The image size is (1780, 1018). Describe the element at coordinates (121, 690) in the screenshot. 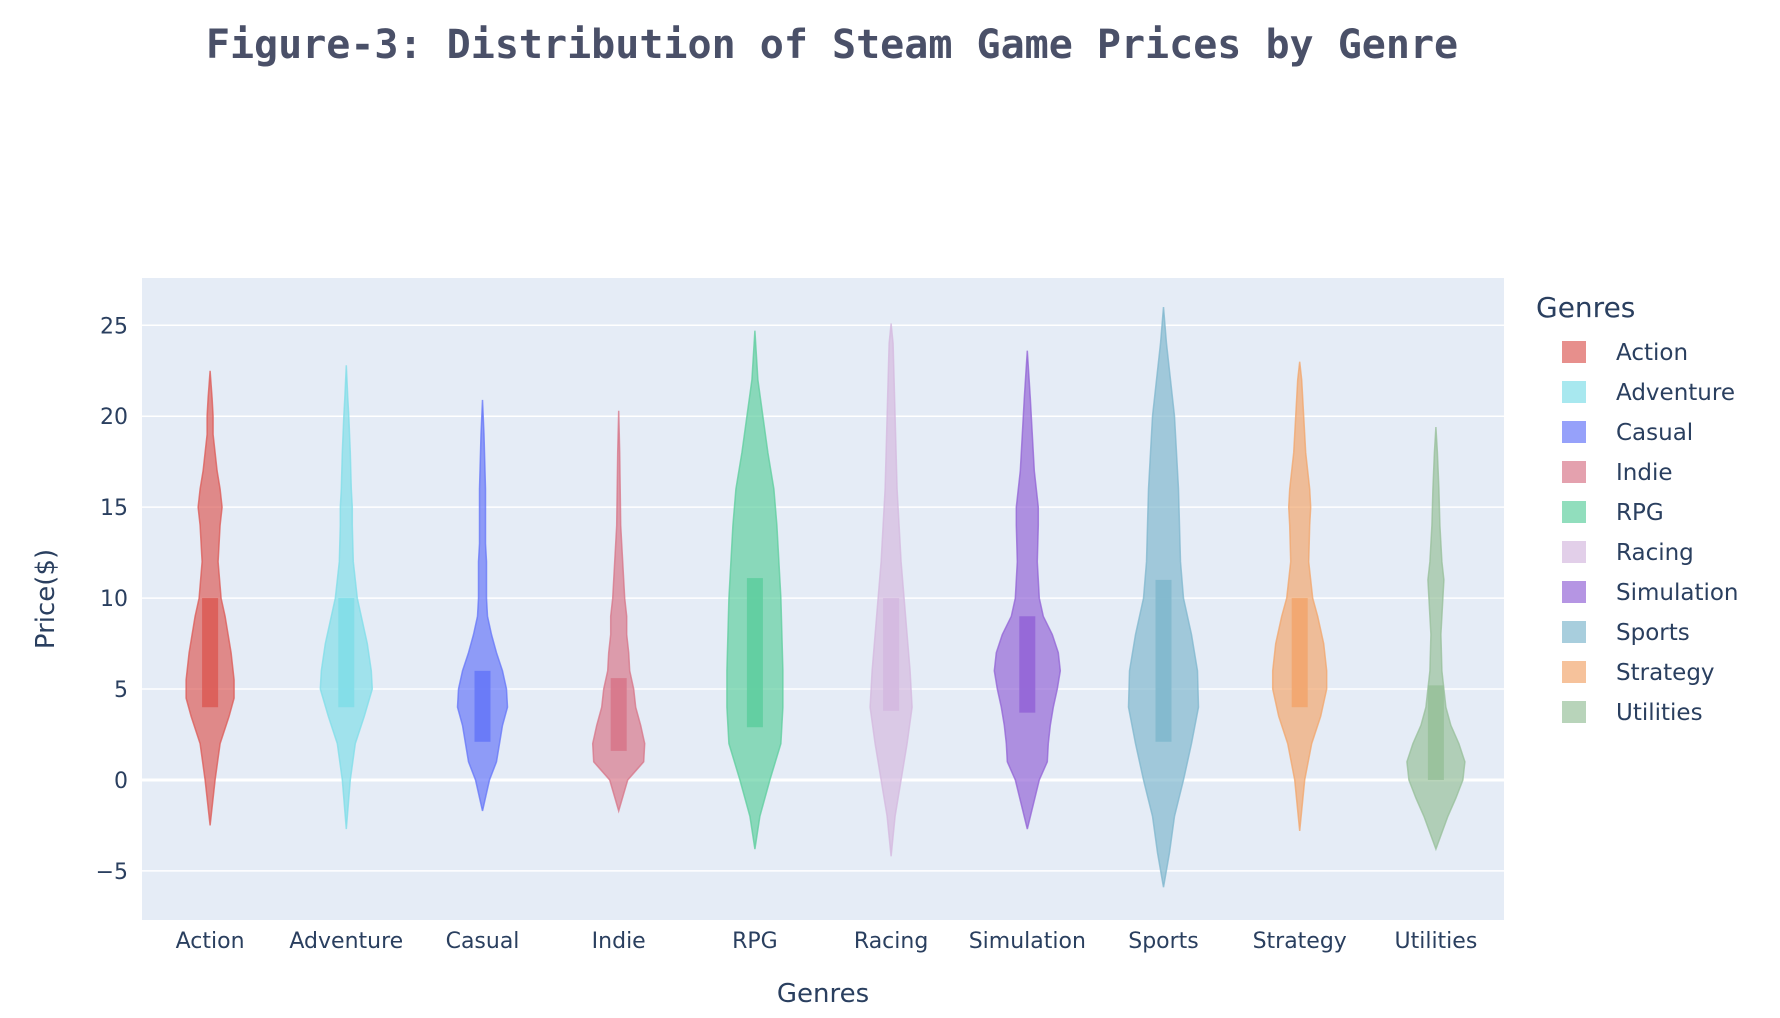

I see `y-tick-label: 5` at that location.